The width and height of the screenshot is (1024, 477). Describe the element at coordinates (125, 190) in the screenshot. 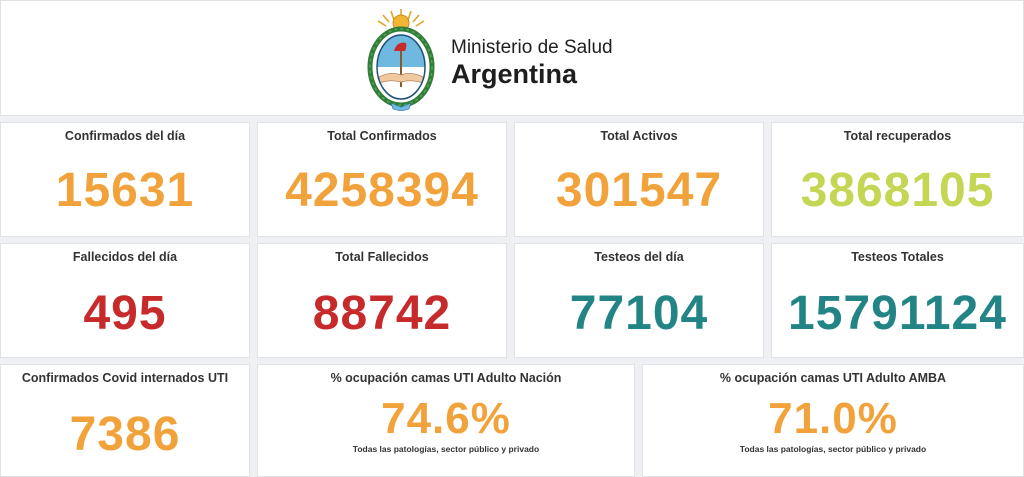

I see `card-value: 15631` at that location.